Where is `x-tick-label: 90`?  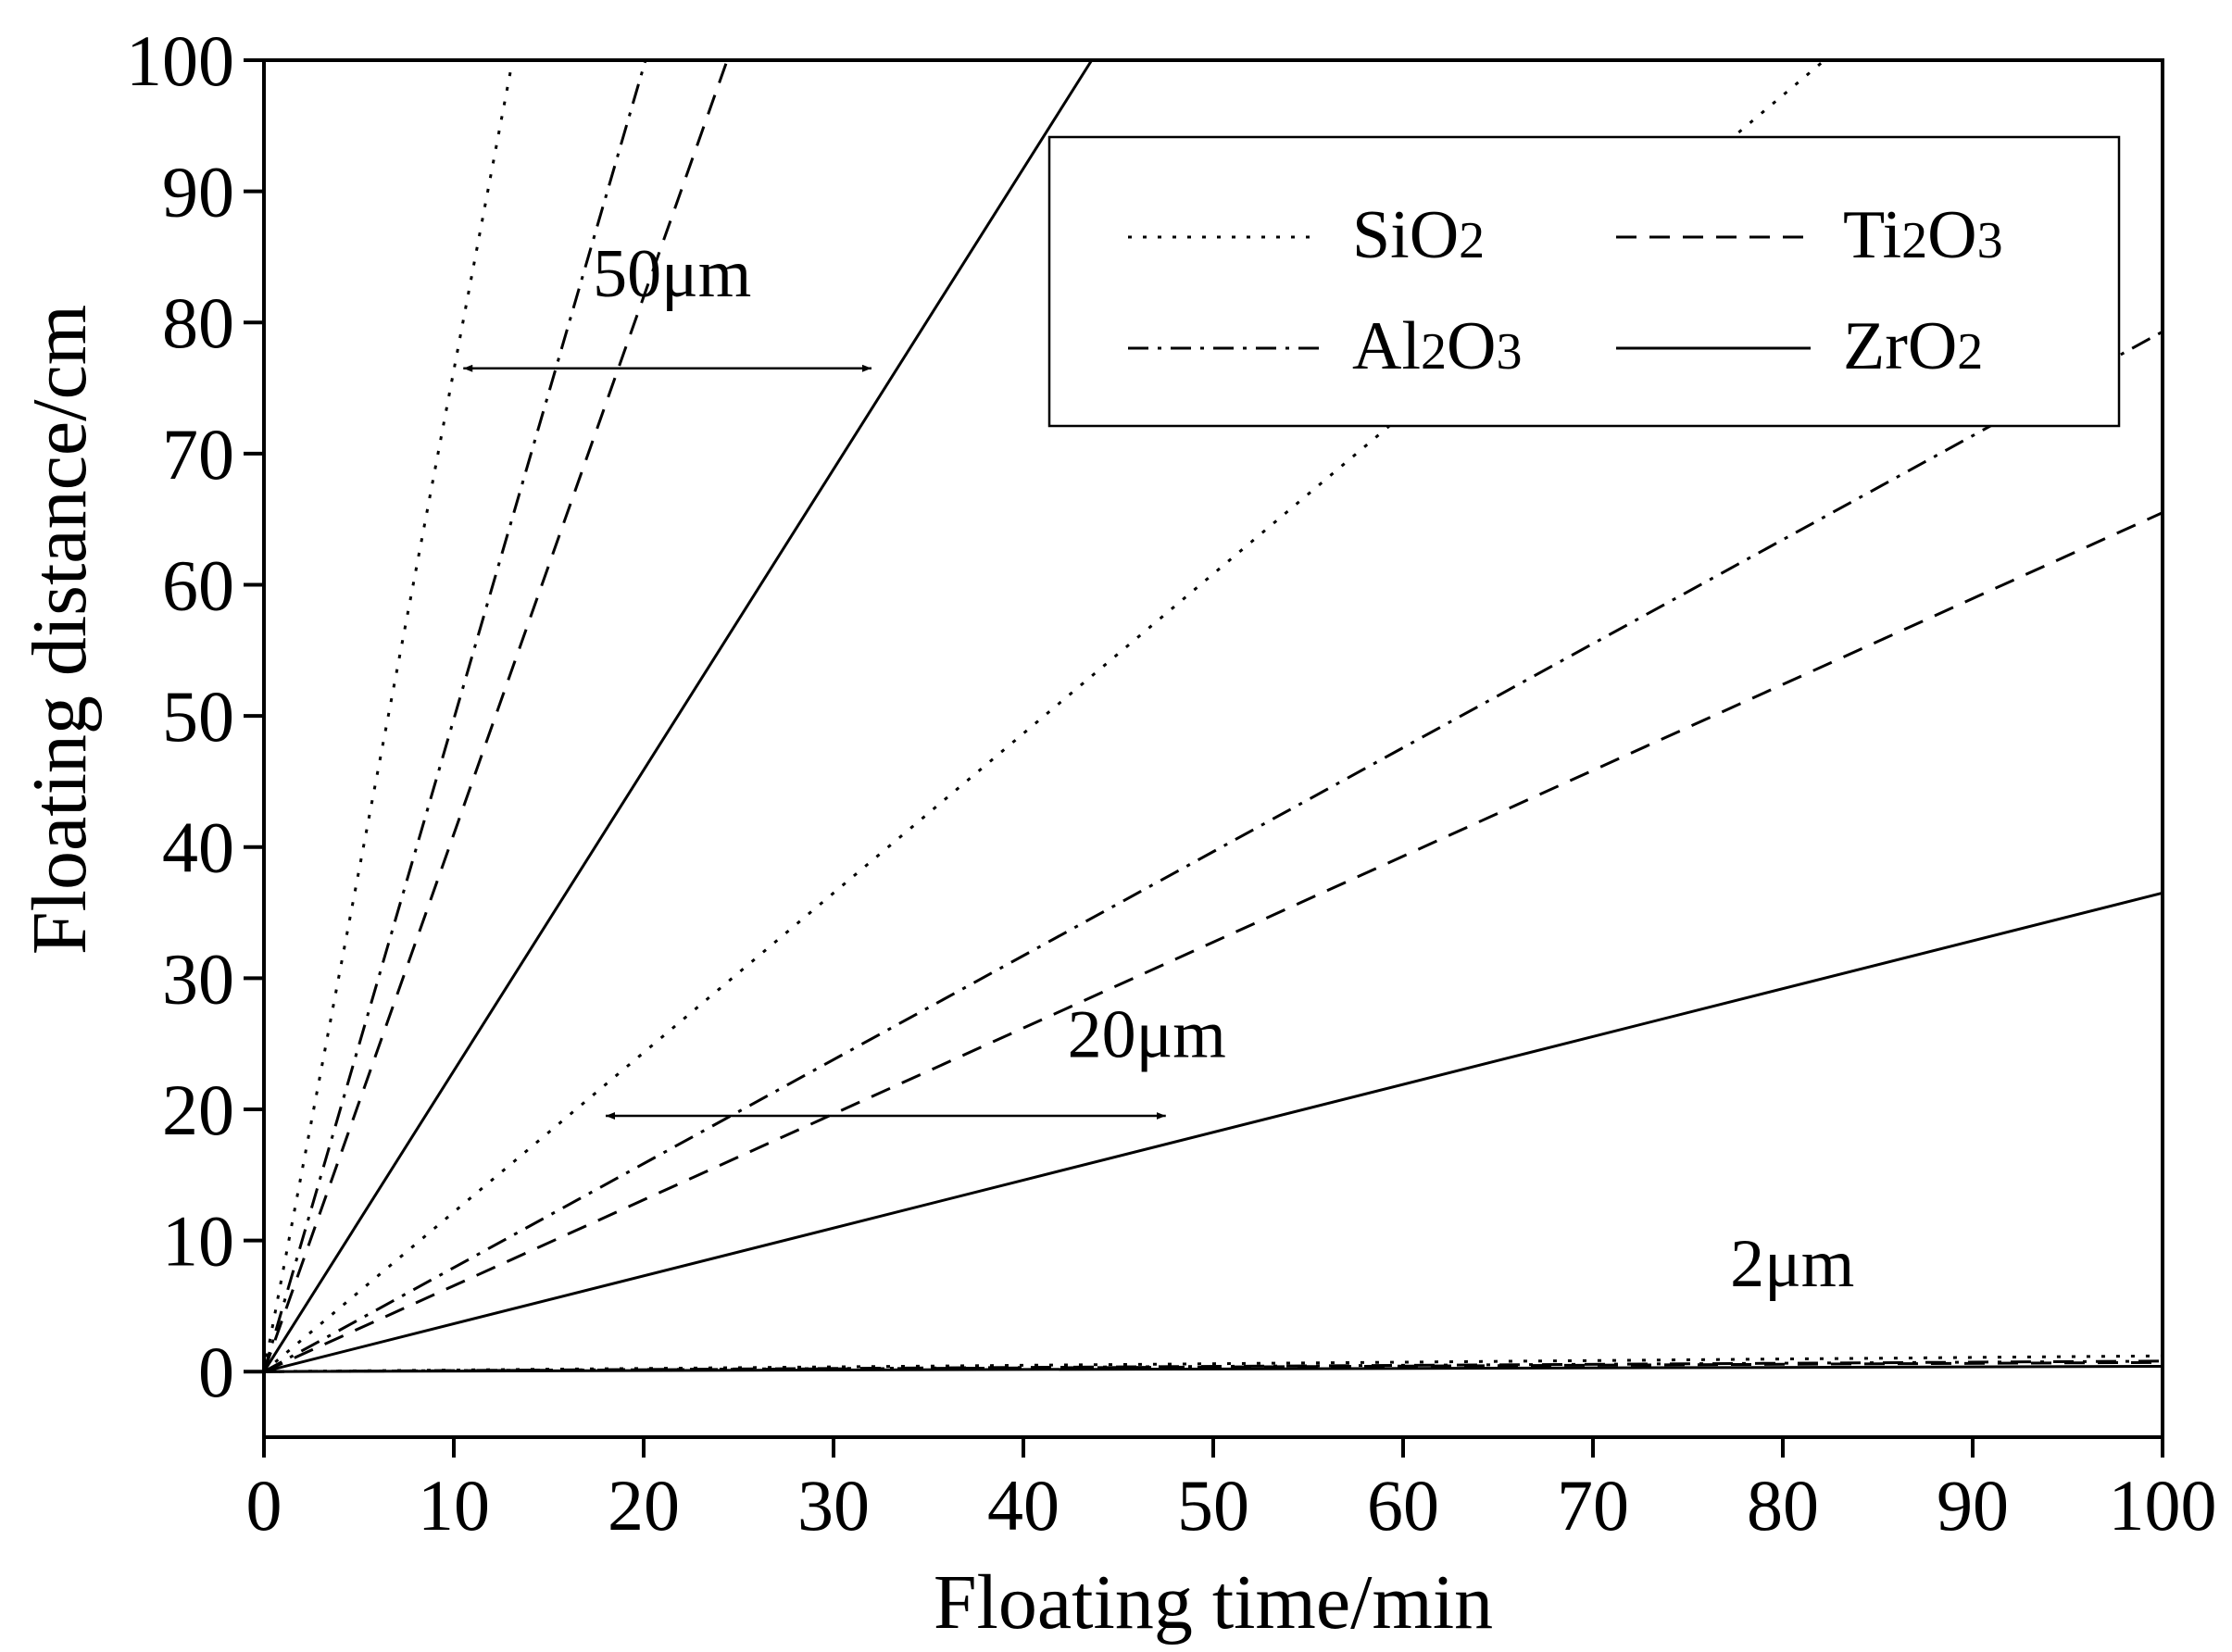
x-tick-label: 90 is located at coordinates (1973, 1505).